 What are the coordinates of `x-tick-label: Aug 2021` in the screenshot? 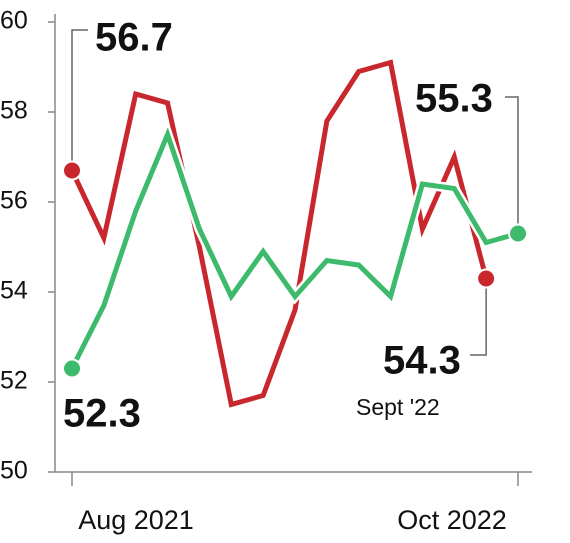 It's located at (136, 520).